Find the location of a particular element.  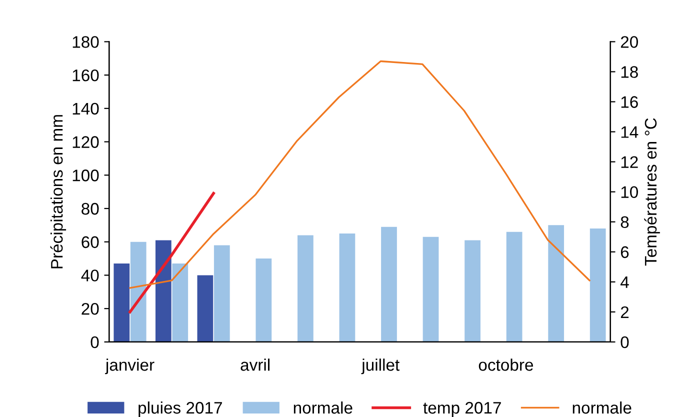

y2-tick-label: 8 is located at coordinates (624, 222).